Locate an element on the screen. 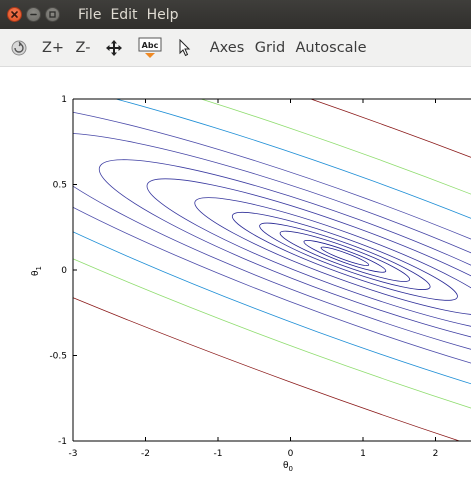  x-tick-label: 0 is located at coordinates (291, 454).